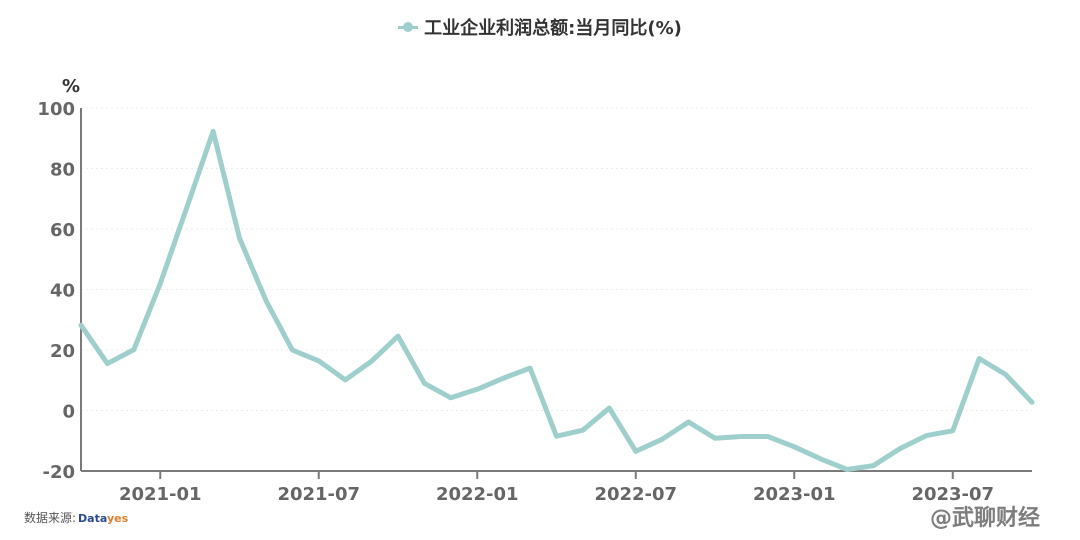 The width and height of the screenshot is (1080, 540). What do you see at coordinates (794, 494) in the screenshot?
I see `x-tick-label: 2023-01` at bounding box center [794, 494].